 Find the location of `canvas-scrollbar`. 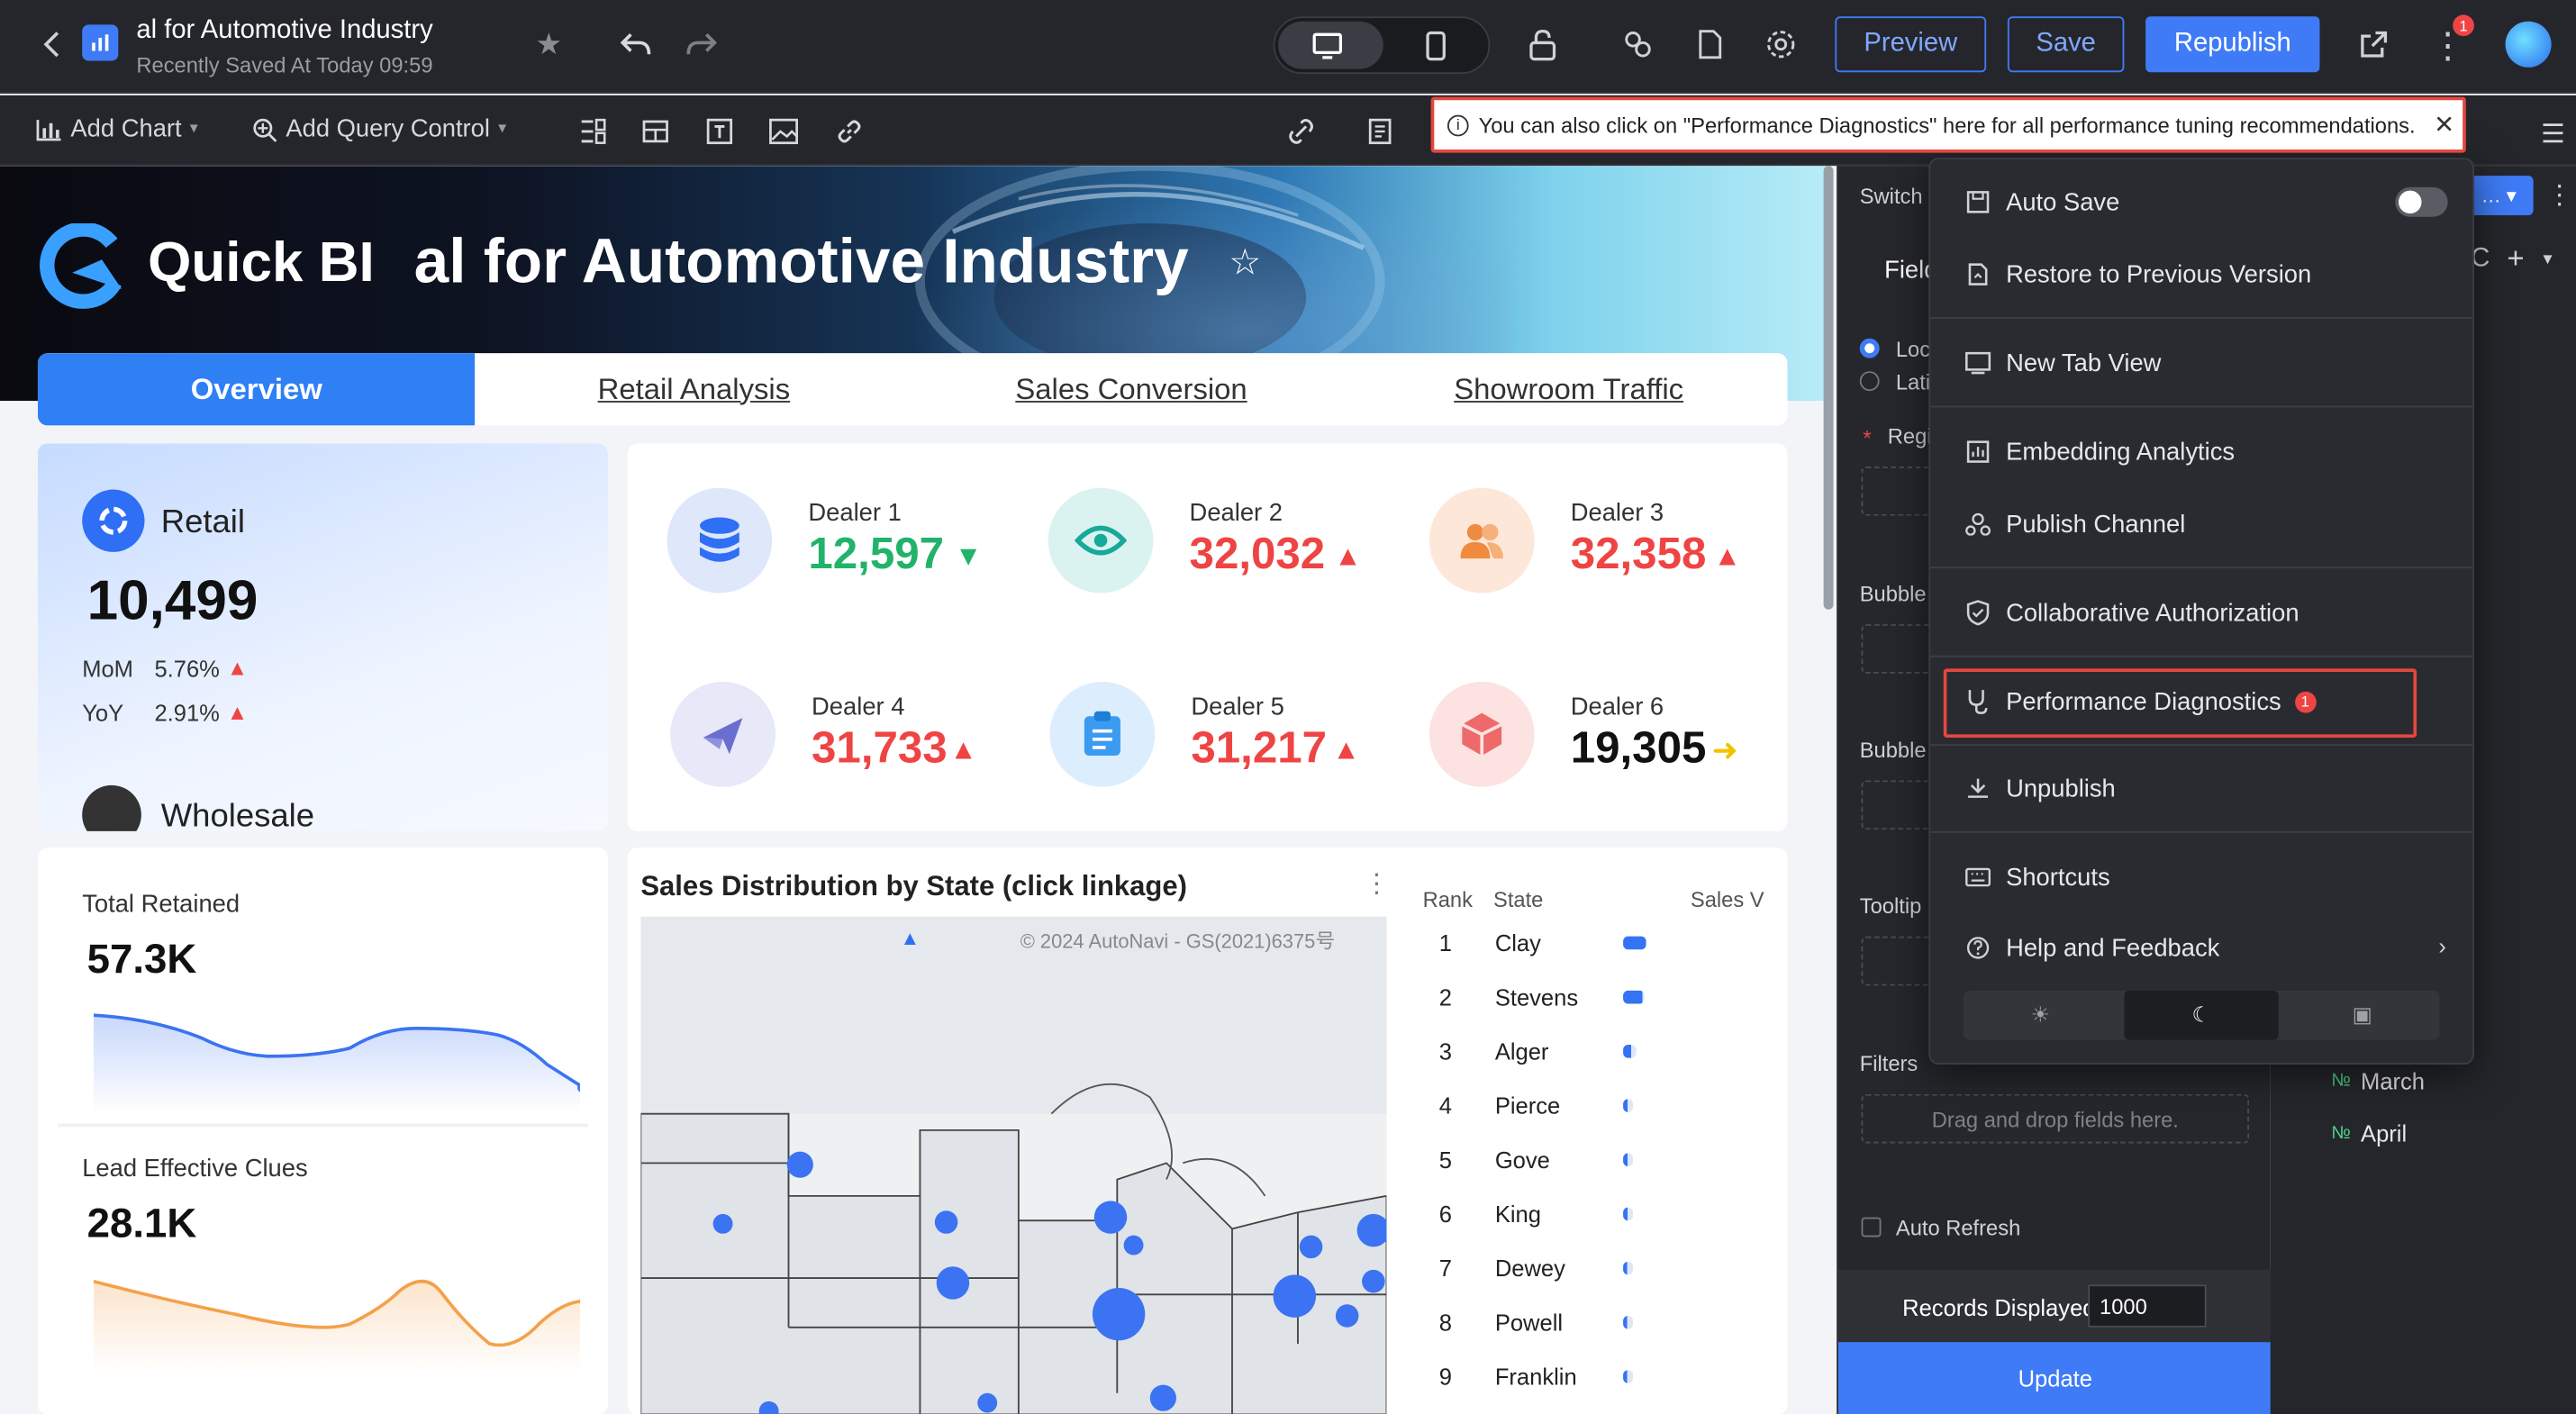

canvas-scrollbar is located at coordinates (1828, 388).